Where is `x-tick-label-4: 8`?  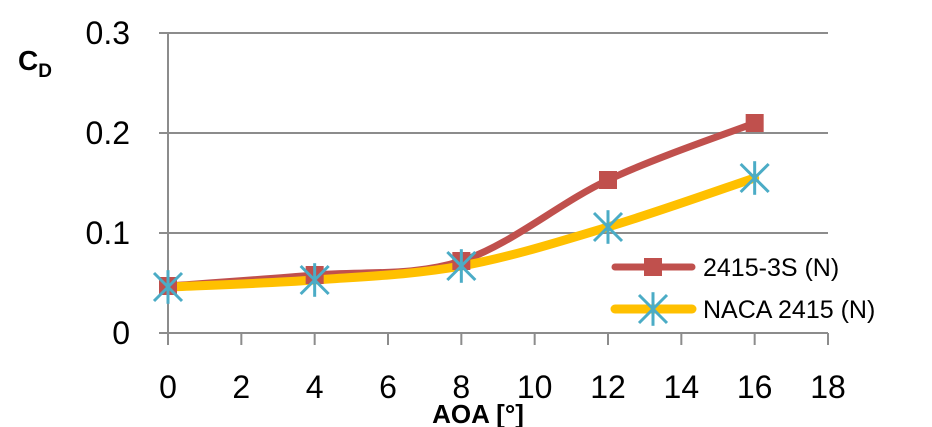 x-tick-label-4: 8 is located at coordinates (461, 387).